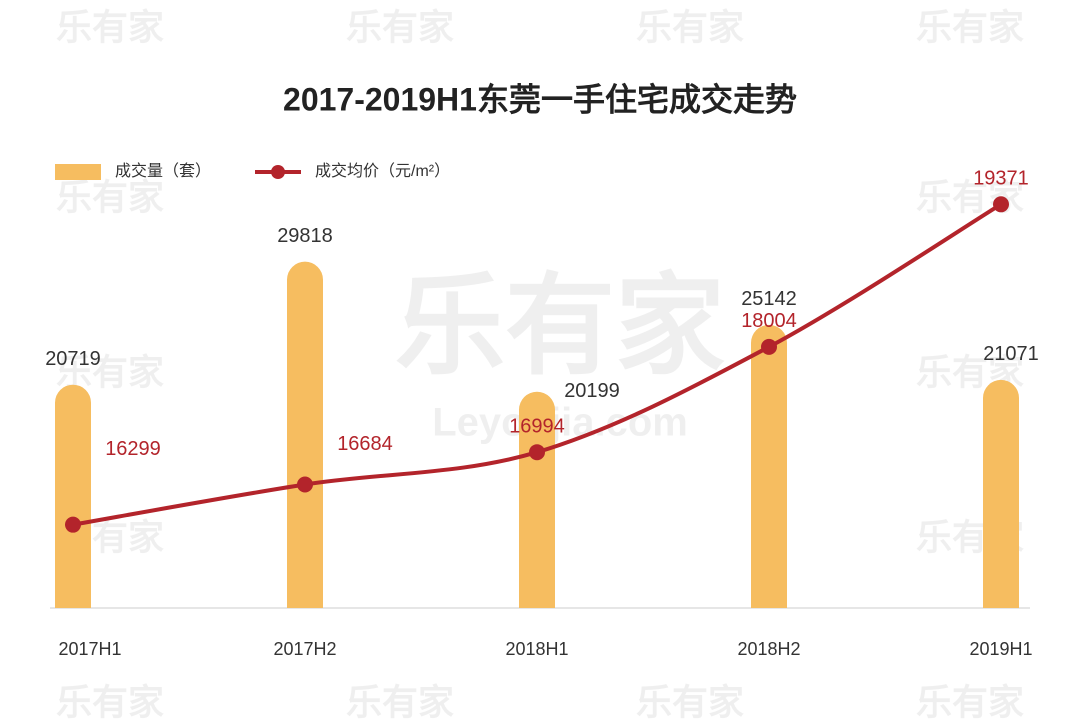  Describe the element at coordinates (537, 426) in the screenshot. I see `data-label: 16994` at that location.